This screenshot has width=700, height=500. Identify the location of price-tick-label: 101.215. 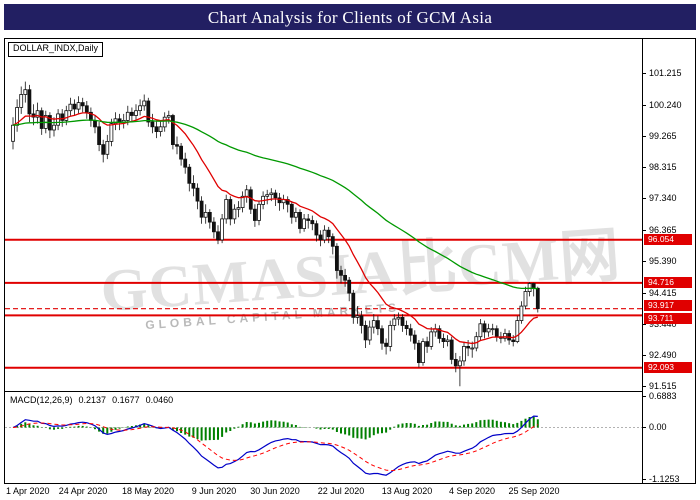
(665, 73).